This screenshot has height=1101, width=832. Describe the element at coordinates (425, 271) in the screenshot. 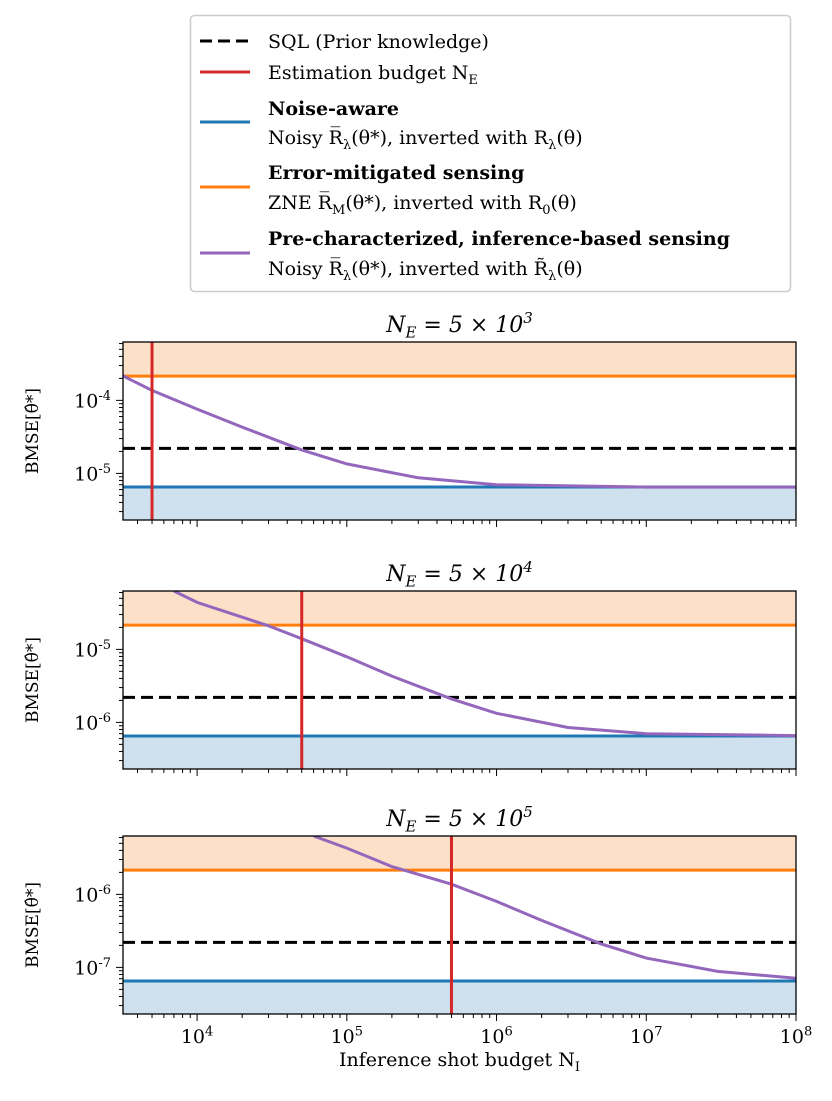

I see `legend-sublabel-pre_characterized: Noisy R̅λ​(θ*), inverted with R̃λ​(θ)` at that location.